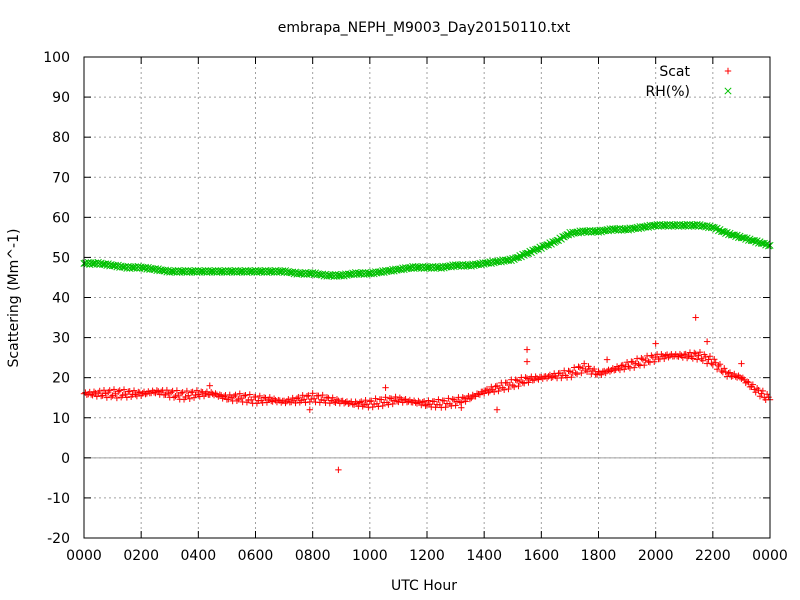 Image resolution: width=800 pixels, height=600 pixels. Describe the element at coordinates (61, 138) in the screenshot. I see `y-tick-label: 80` at that location.